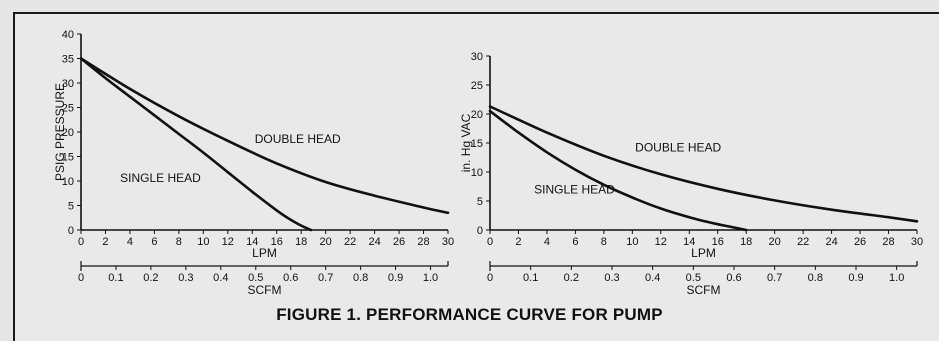 This screenshot has width=939, height=341. What do you see at coordinates (831, 242) in the screenshot?
I see `chart2-x-tick-label: 24` at bounding box center [831, 242].